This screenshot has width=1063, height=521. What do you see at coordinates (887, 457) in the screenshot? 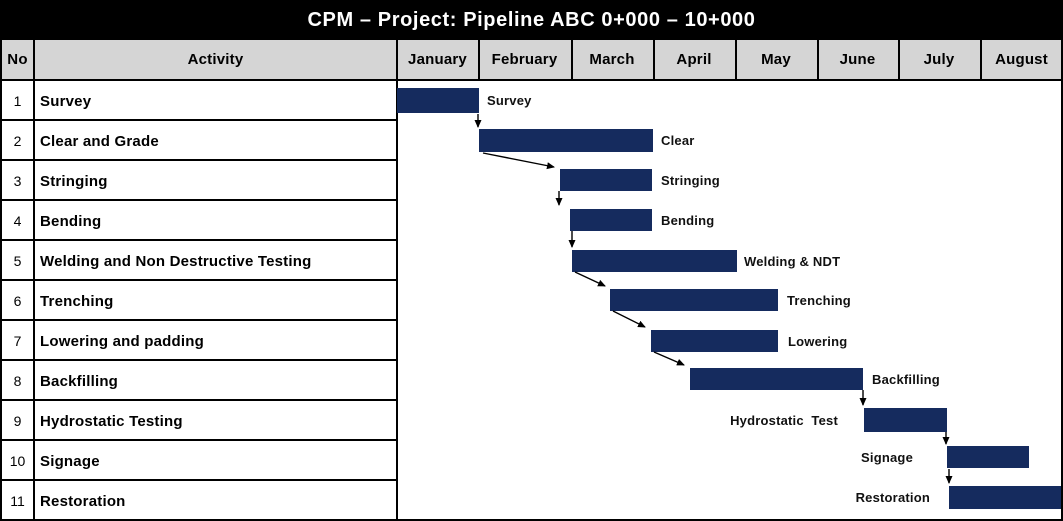
I see `bar-label: Signage` at bounding box center [887, 457].